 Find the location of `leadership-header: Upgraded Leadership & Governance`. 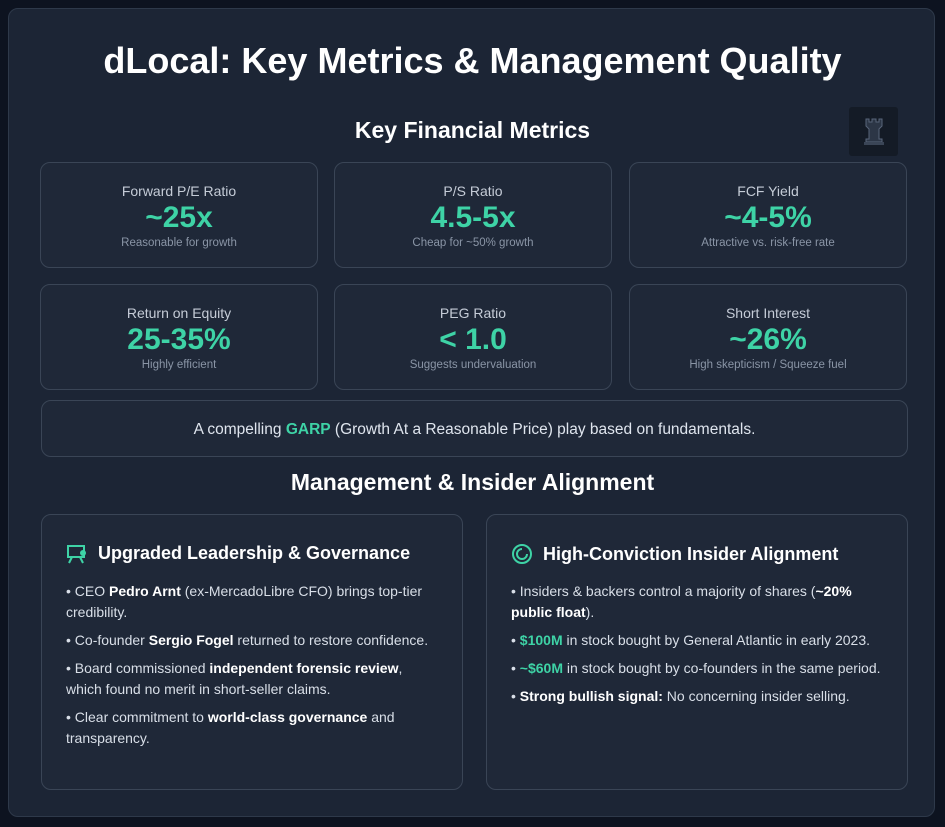

leadership-header: Upgraded Leadership & Governance is located at coordinates (238, 553).